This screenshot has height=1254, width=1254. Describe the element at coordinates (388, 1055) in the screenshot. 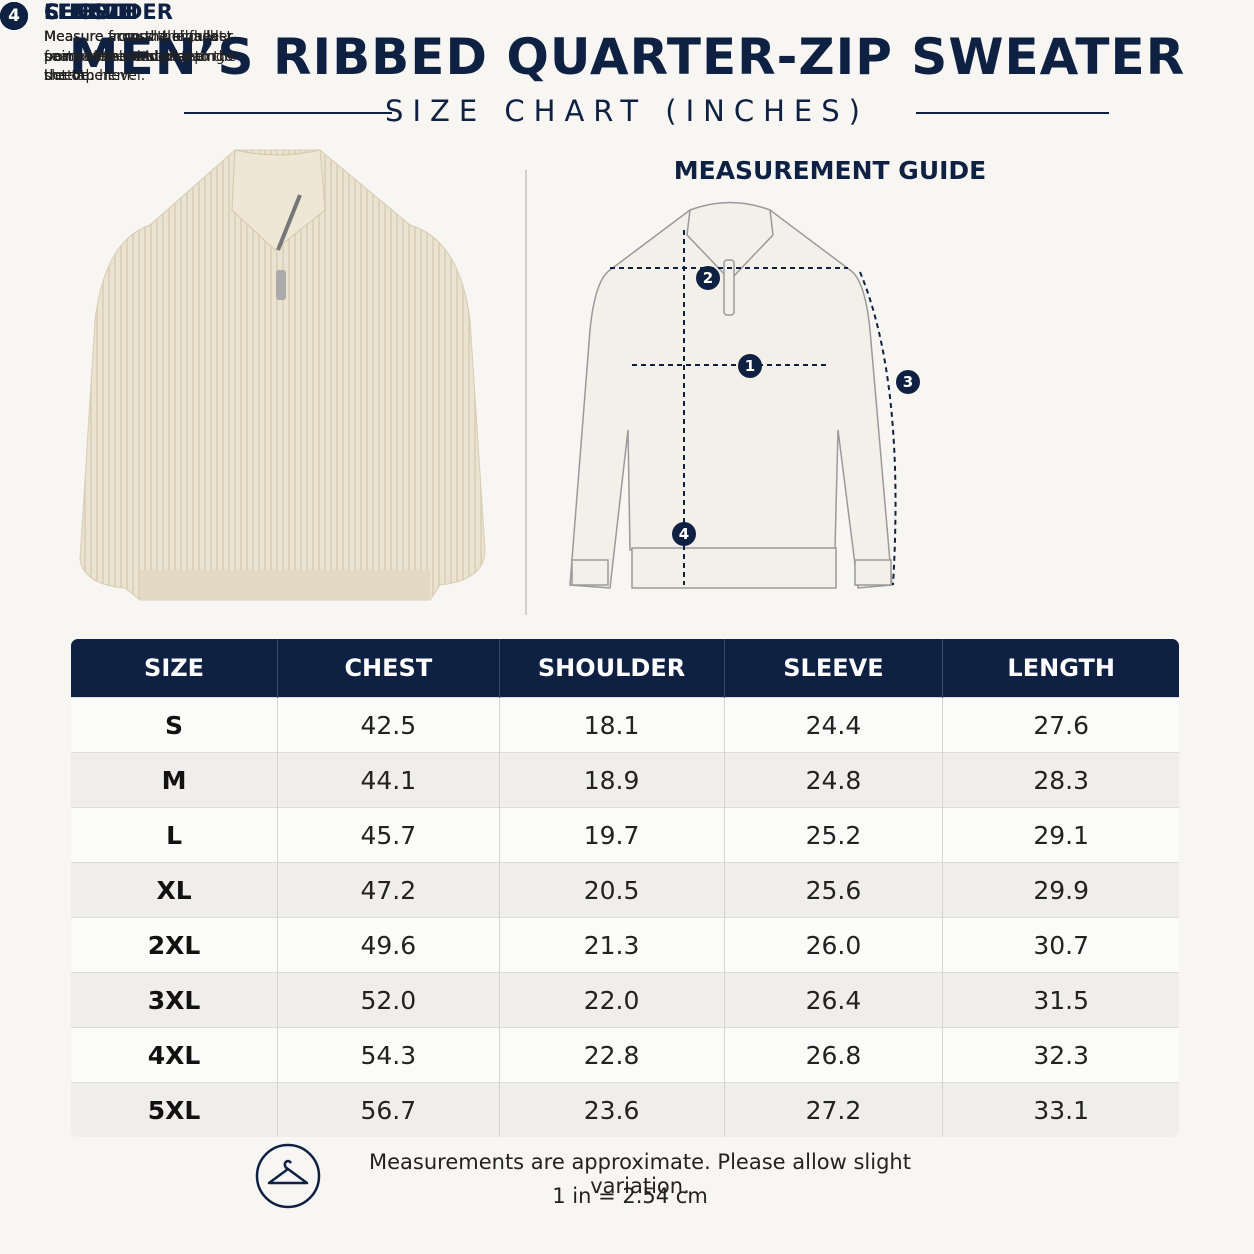

I see `measurement-cell: 54.3` at that location.